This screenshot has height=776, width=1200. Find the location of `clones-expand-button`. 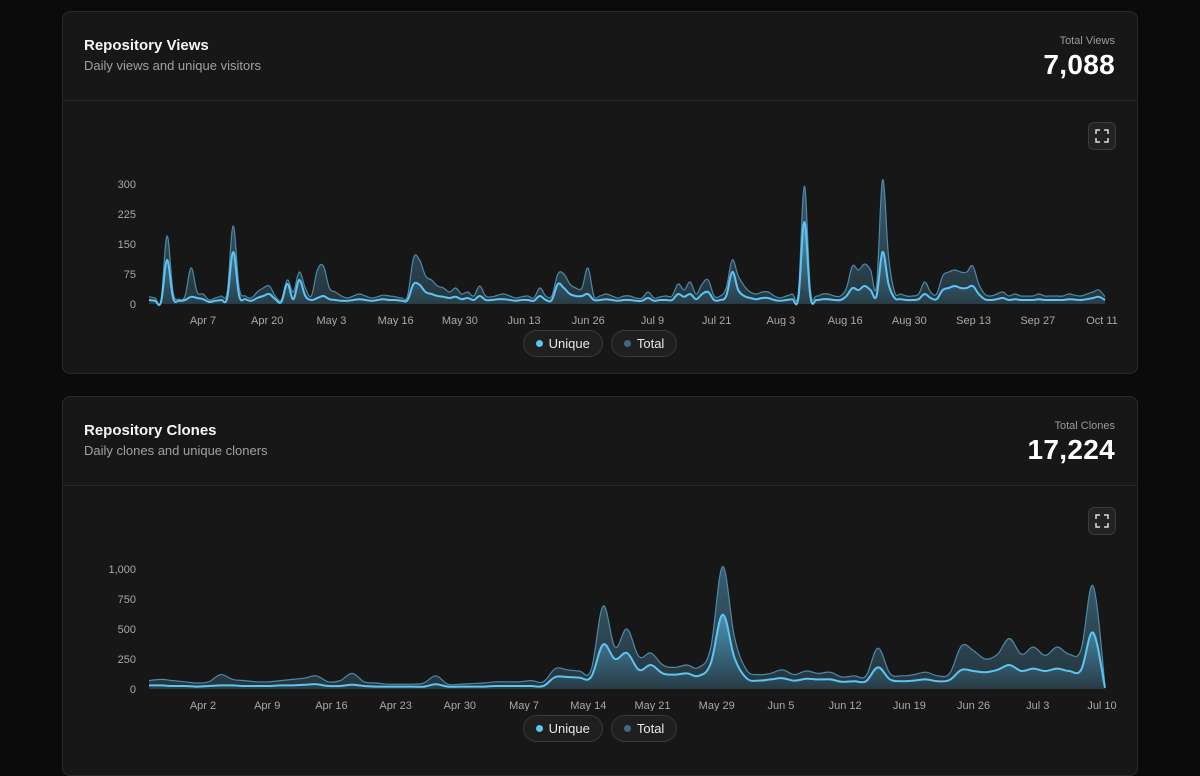

clones-expand-button is located at coordinates (1102, 521).